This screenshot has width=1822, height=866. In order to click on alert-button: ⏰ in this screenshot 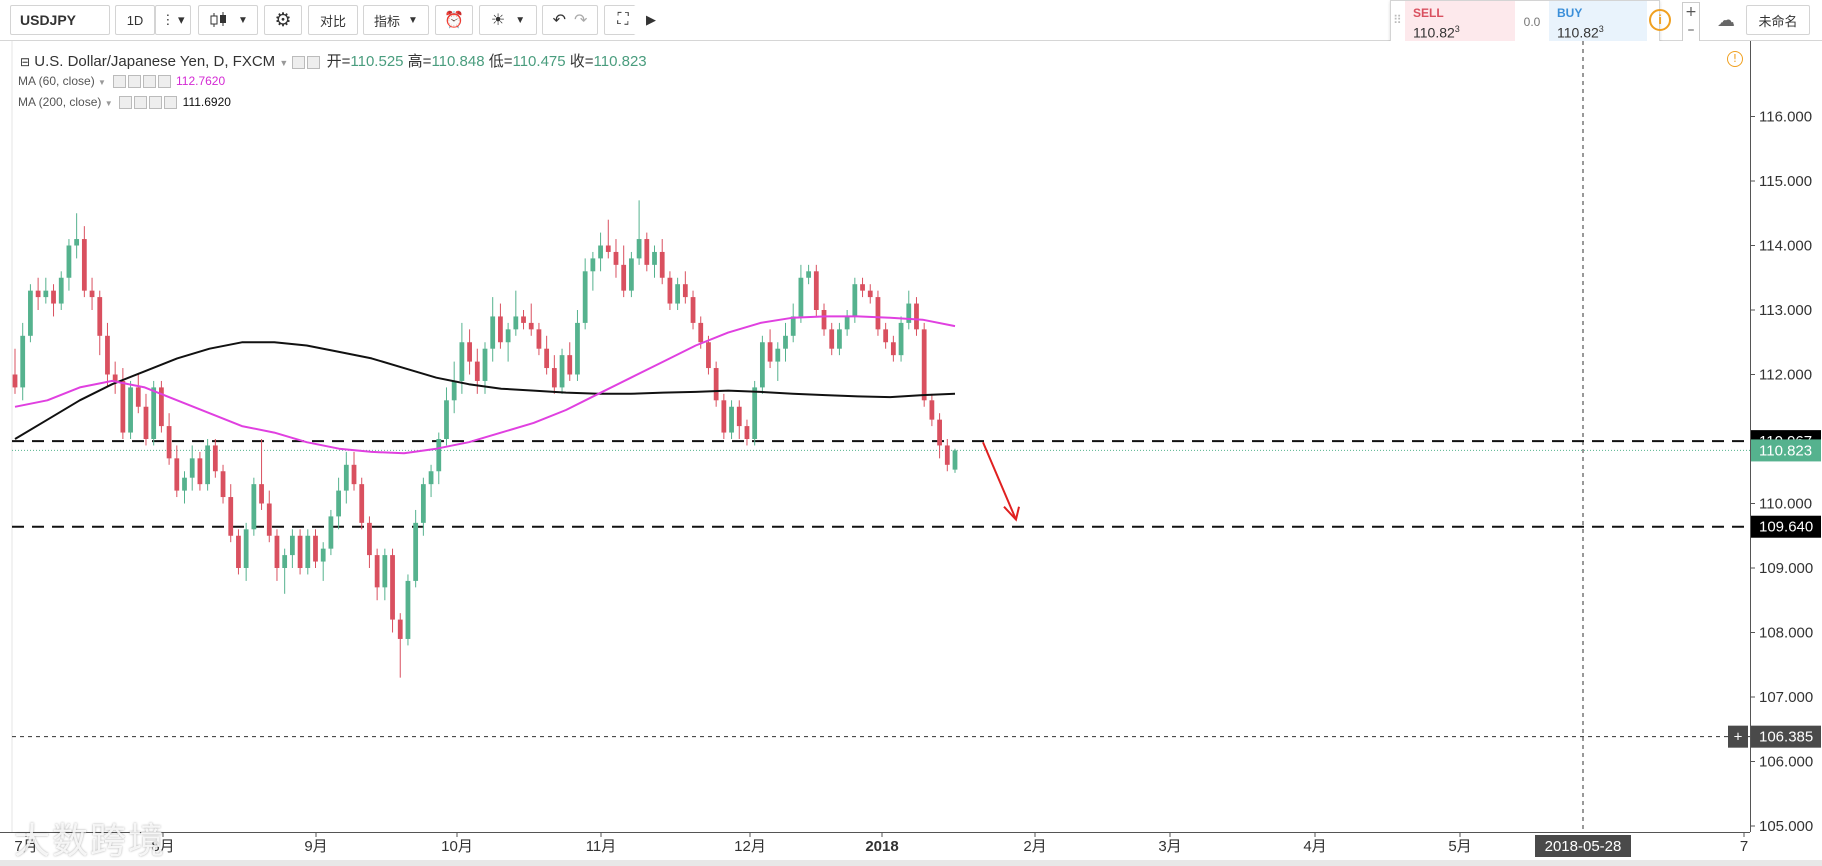, I will do `click(454, 20)`.